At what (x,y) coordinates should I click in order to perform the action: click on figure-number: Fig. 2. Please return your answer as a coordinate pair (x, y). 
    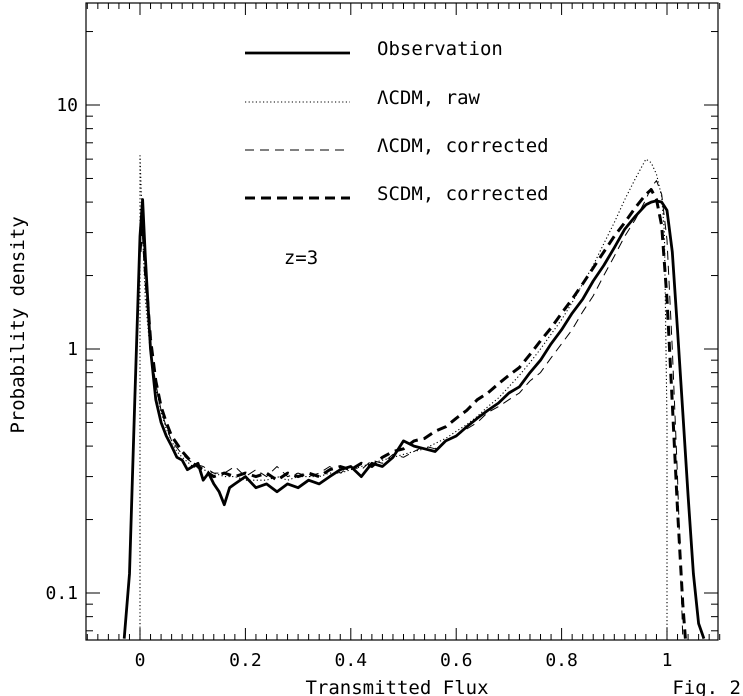
    Looking at the image, I should click on (706, 686).